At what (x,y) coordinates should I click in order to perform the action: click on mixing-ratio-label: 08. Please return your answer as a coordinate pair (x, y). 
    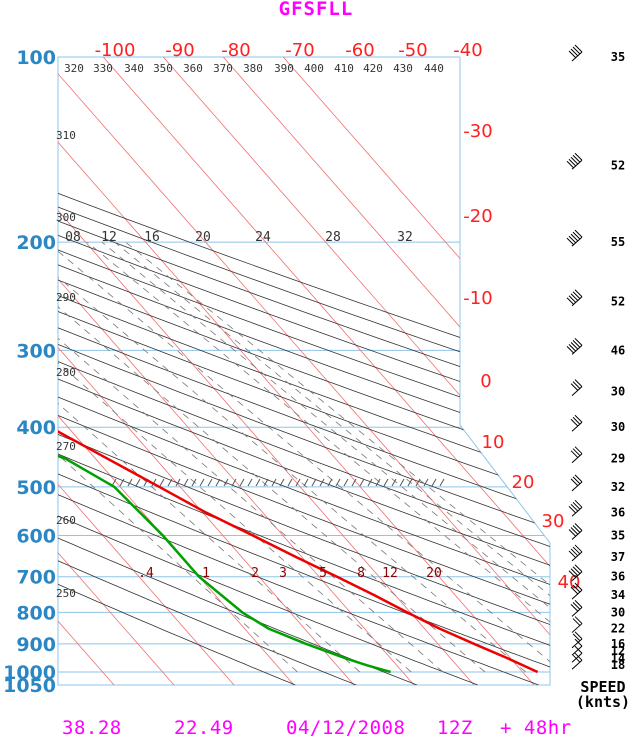
    Looking at the image, I should click on (73, 237).